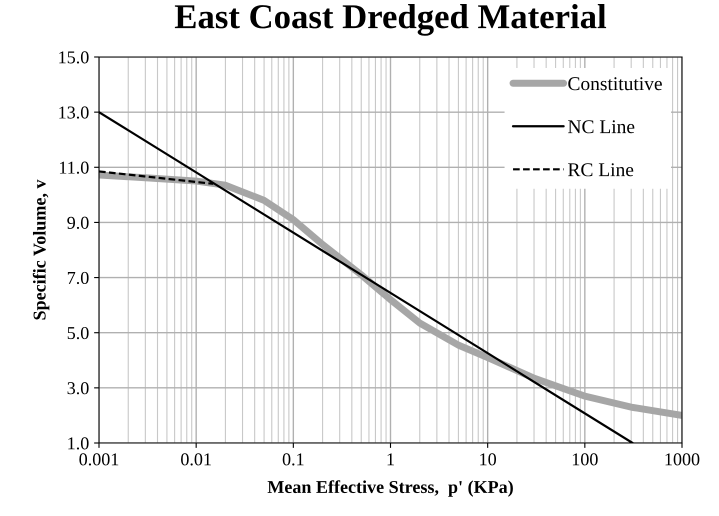 The width and height of the screenshot is (719, 516). Describe the element at coordinates (74, 168) in the screenshot. I see `y-tick-label: 11.0` at that location.